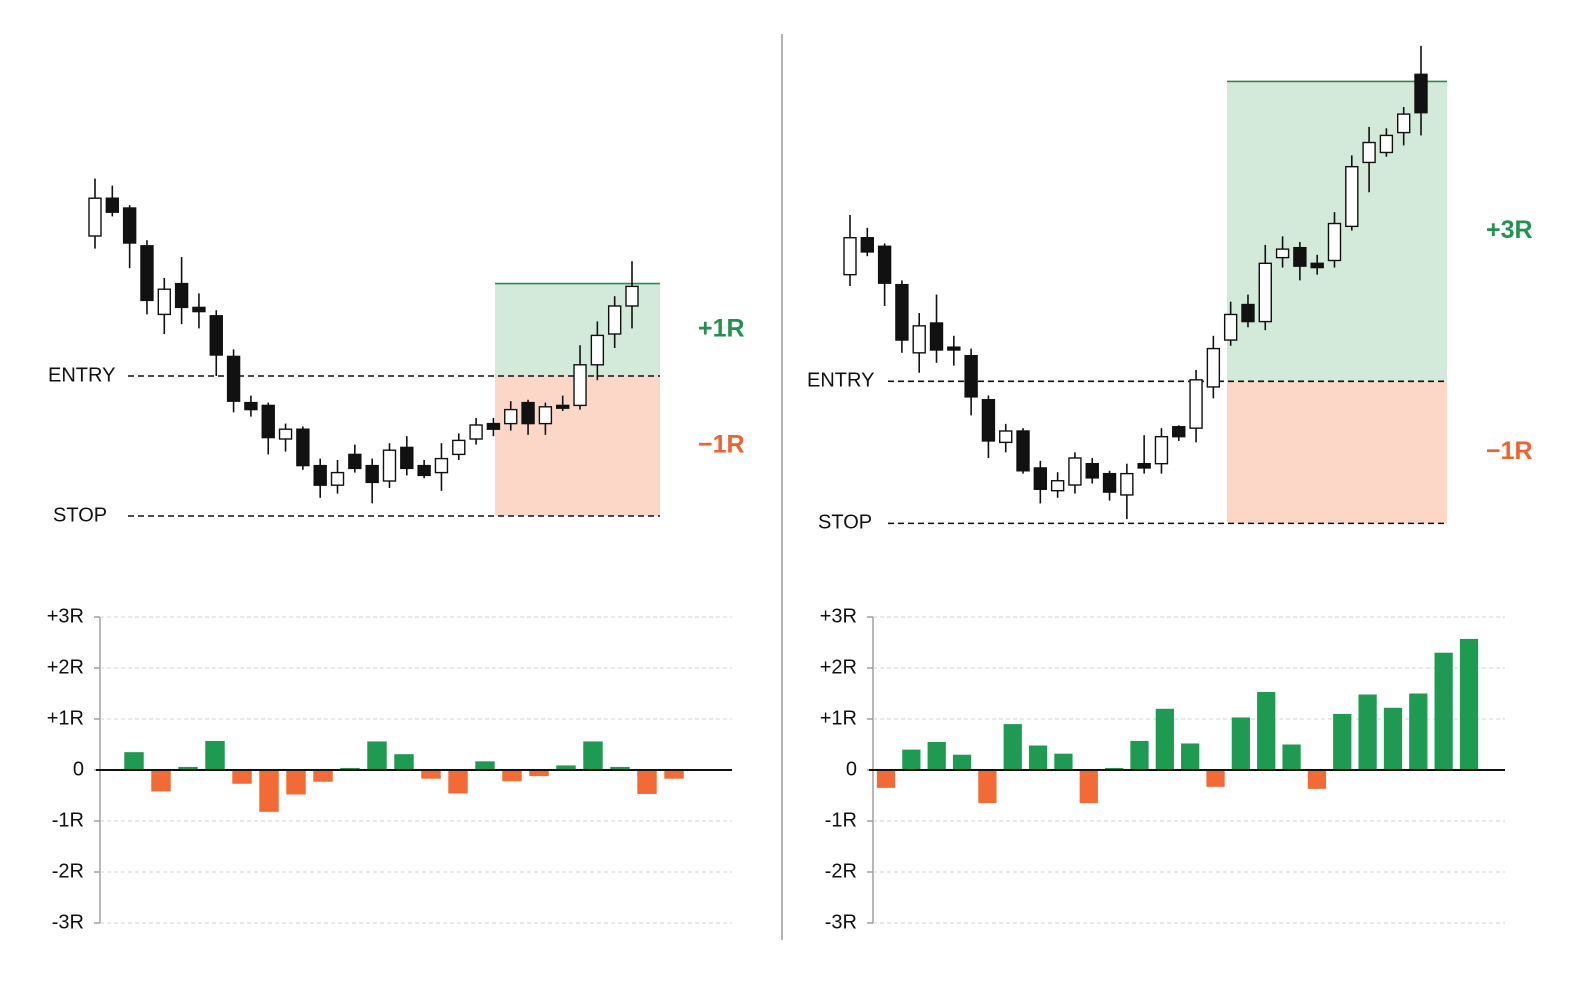  What do you see at coordinates (1337, 452) in the screenshot?
I see `risk-zone` at bounding box center [1337, 452].